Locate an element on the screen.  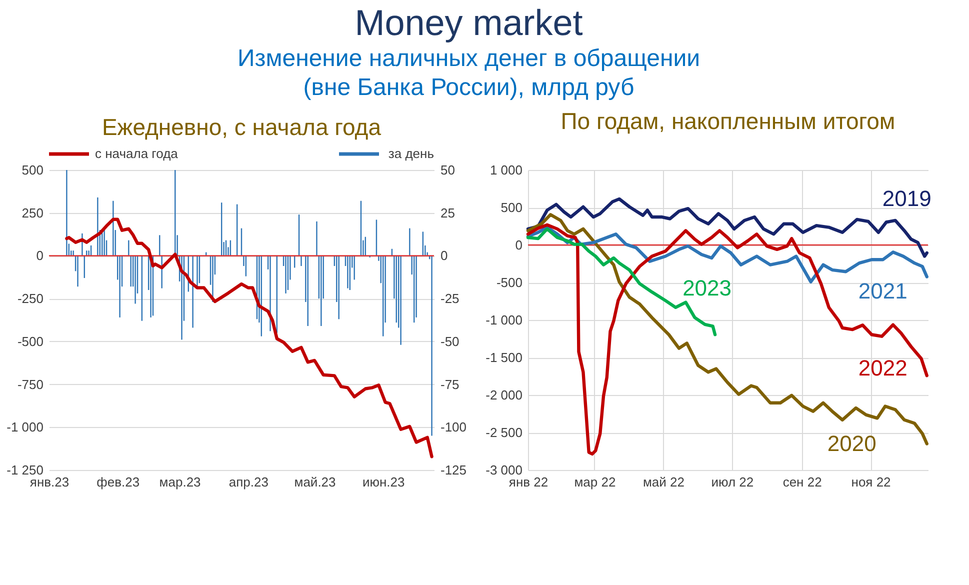
y2-tick-label: -25 is located at coordinates (450, 298).